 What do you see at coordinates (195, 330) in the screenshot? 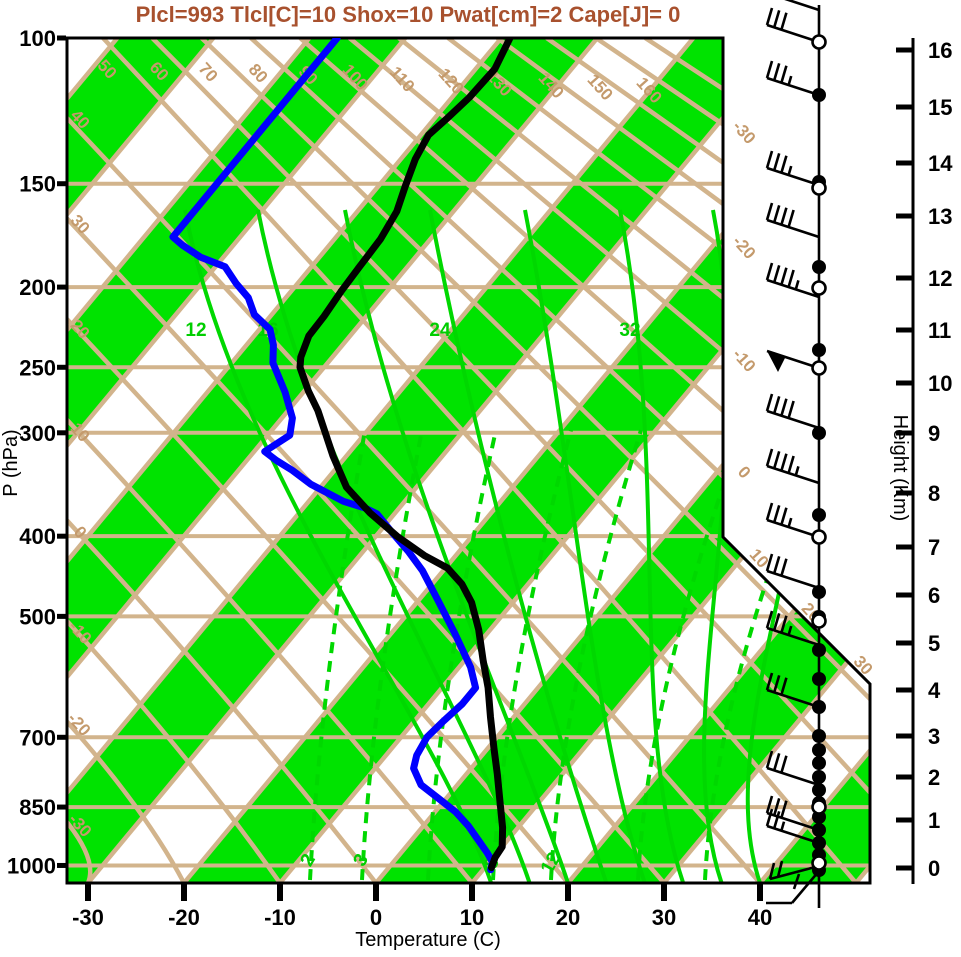
I see `moist-adiabat-label: 12` at bounding box center [195, 330].